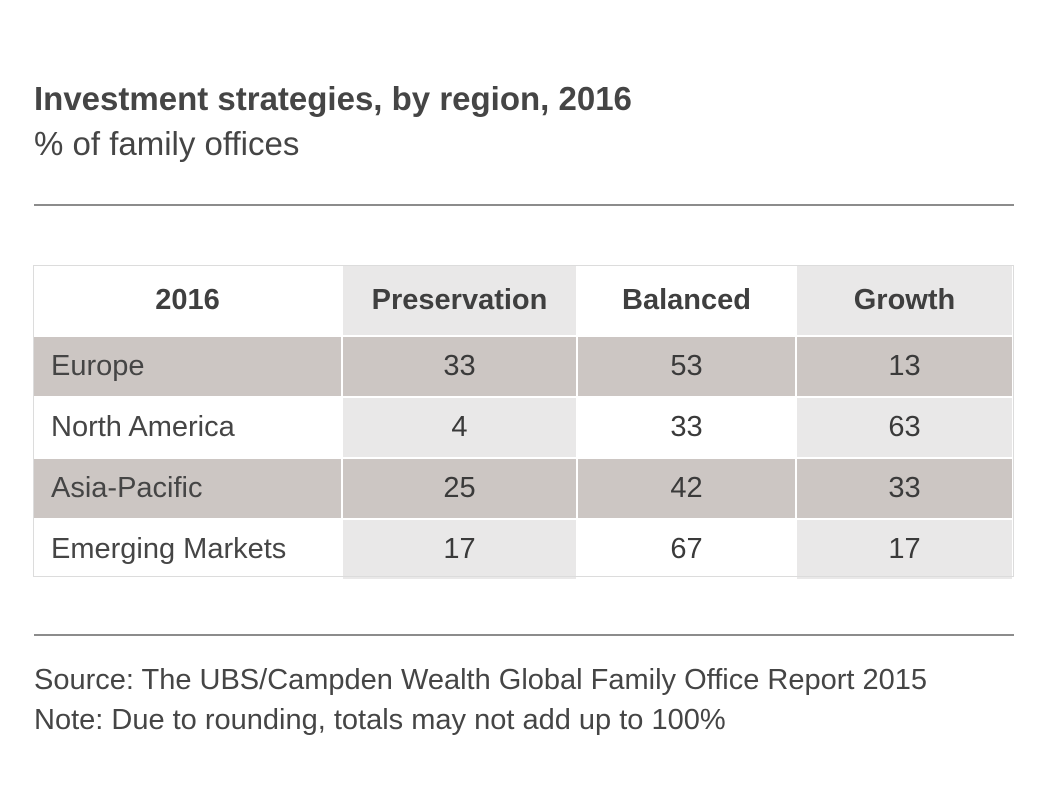 This screenshot has width=1057, height=798. Describe the element at coordinates (905, 428) in the screenshot. I see `cell-north-america-growth: 63` at that location.